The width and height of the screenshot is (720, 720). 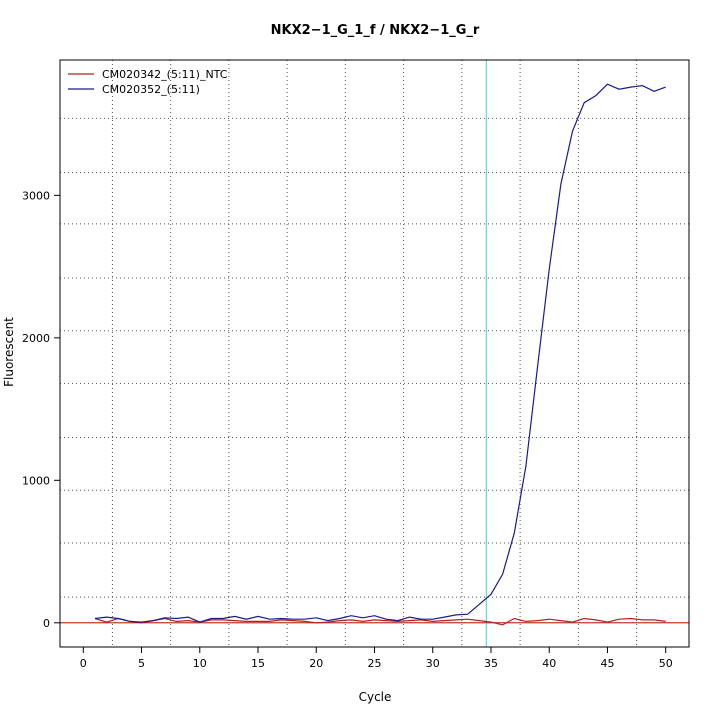 What do you see at coordinates (258, 663) in the screenshot?
I see `x-tick-label: 15` at bounding box center [258, 663].